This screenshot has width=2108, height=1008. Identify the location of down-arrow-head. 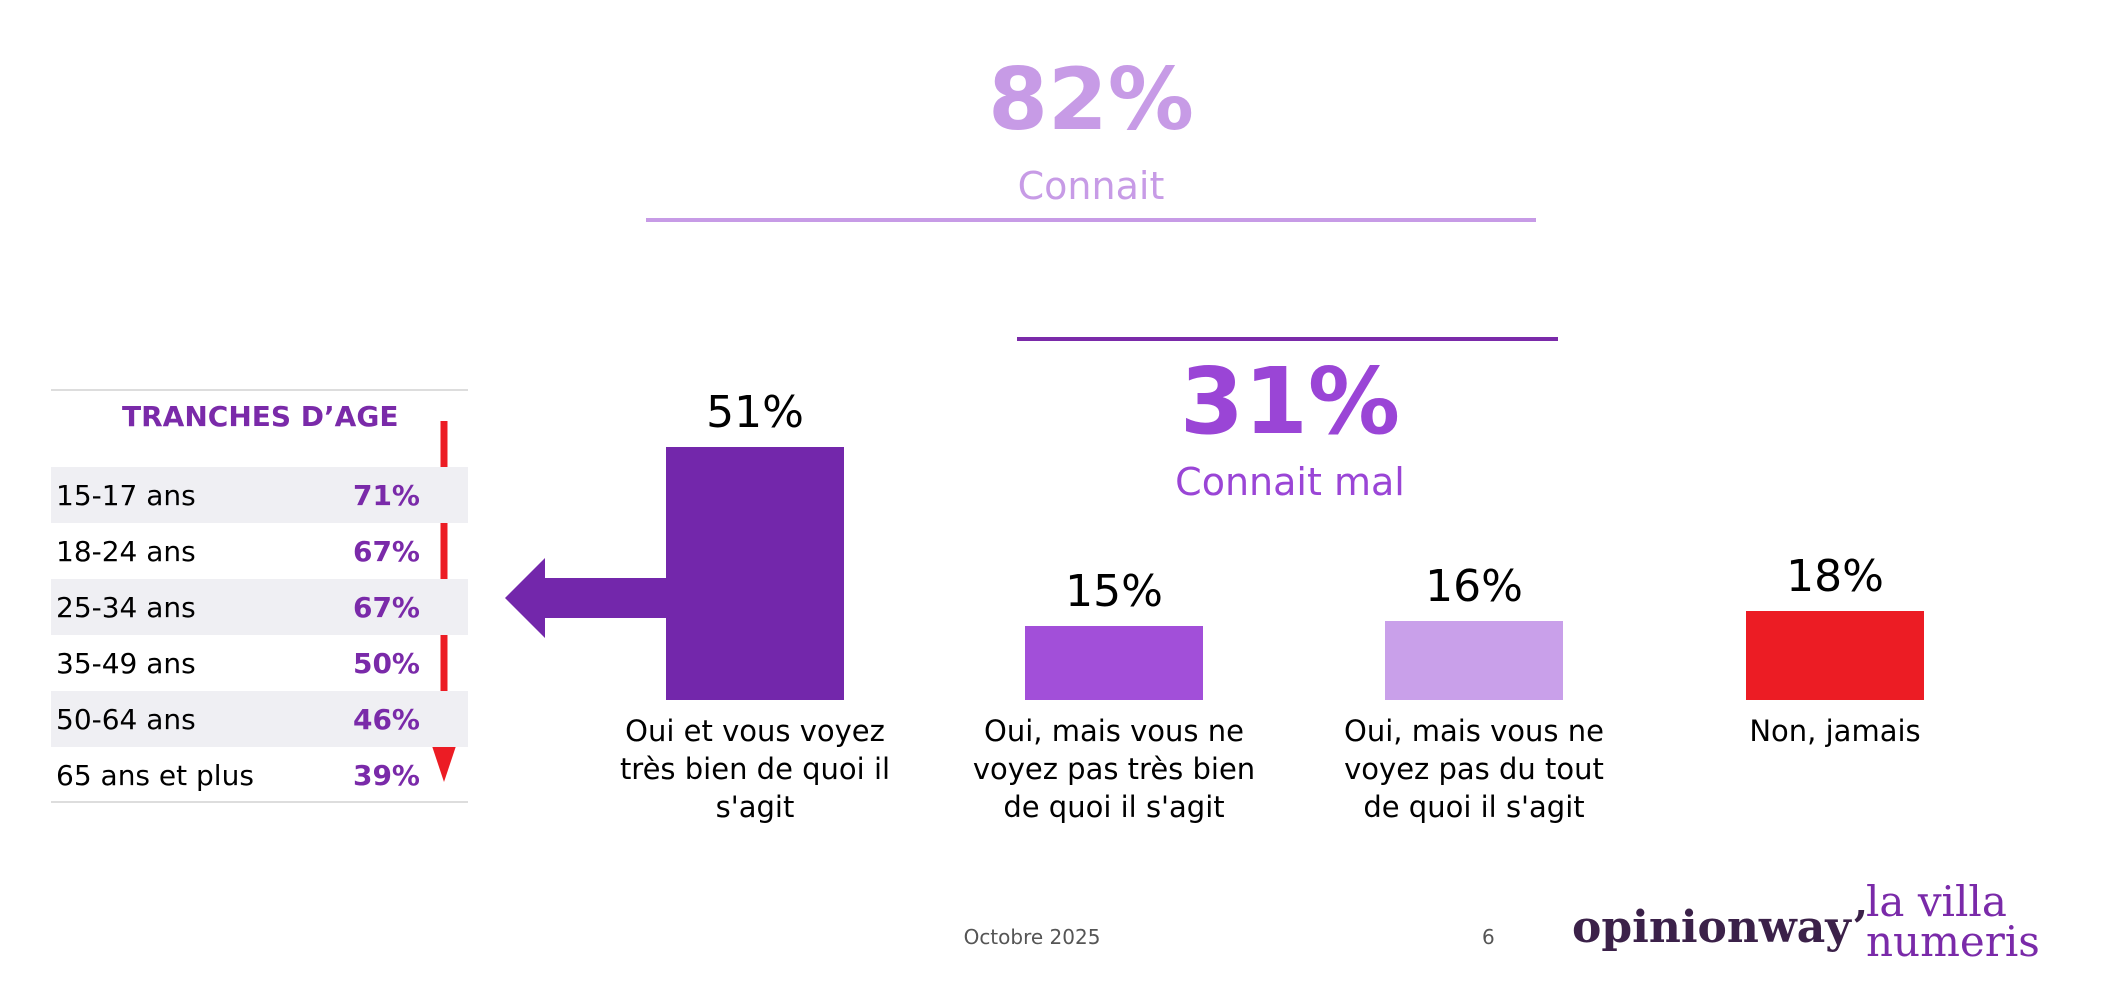
(444, 761).